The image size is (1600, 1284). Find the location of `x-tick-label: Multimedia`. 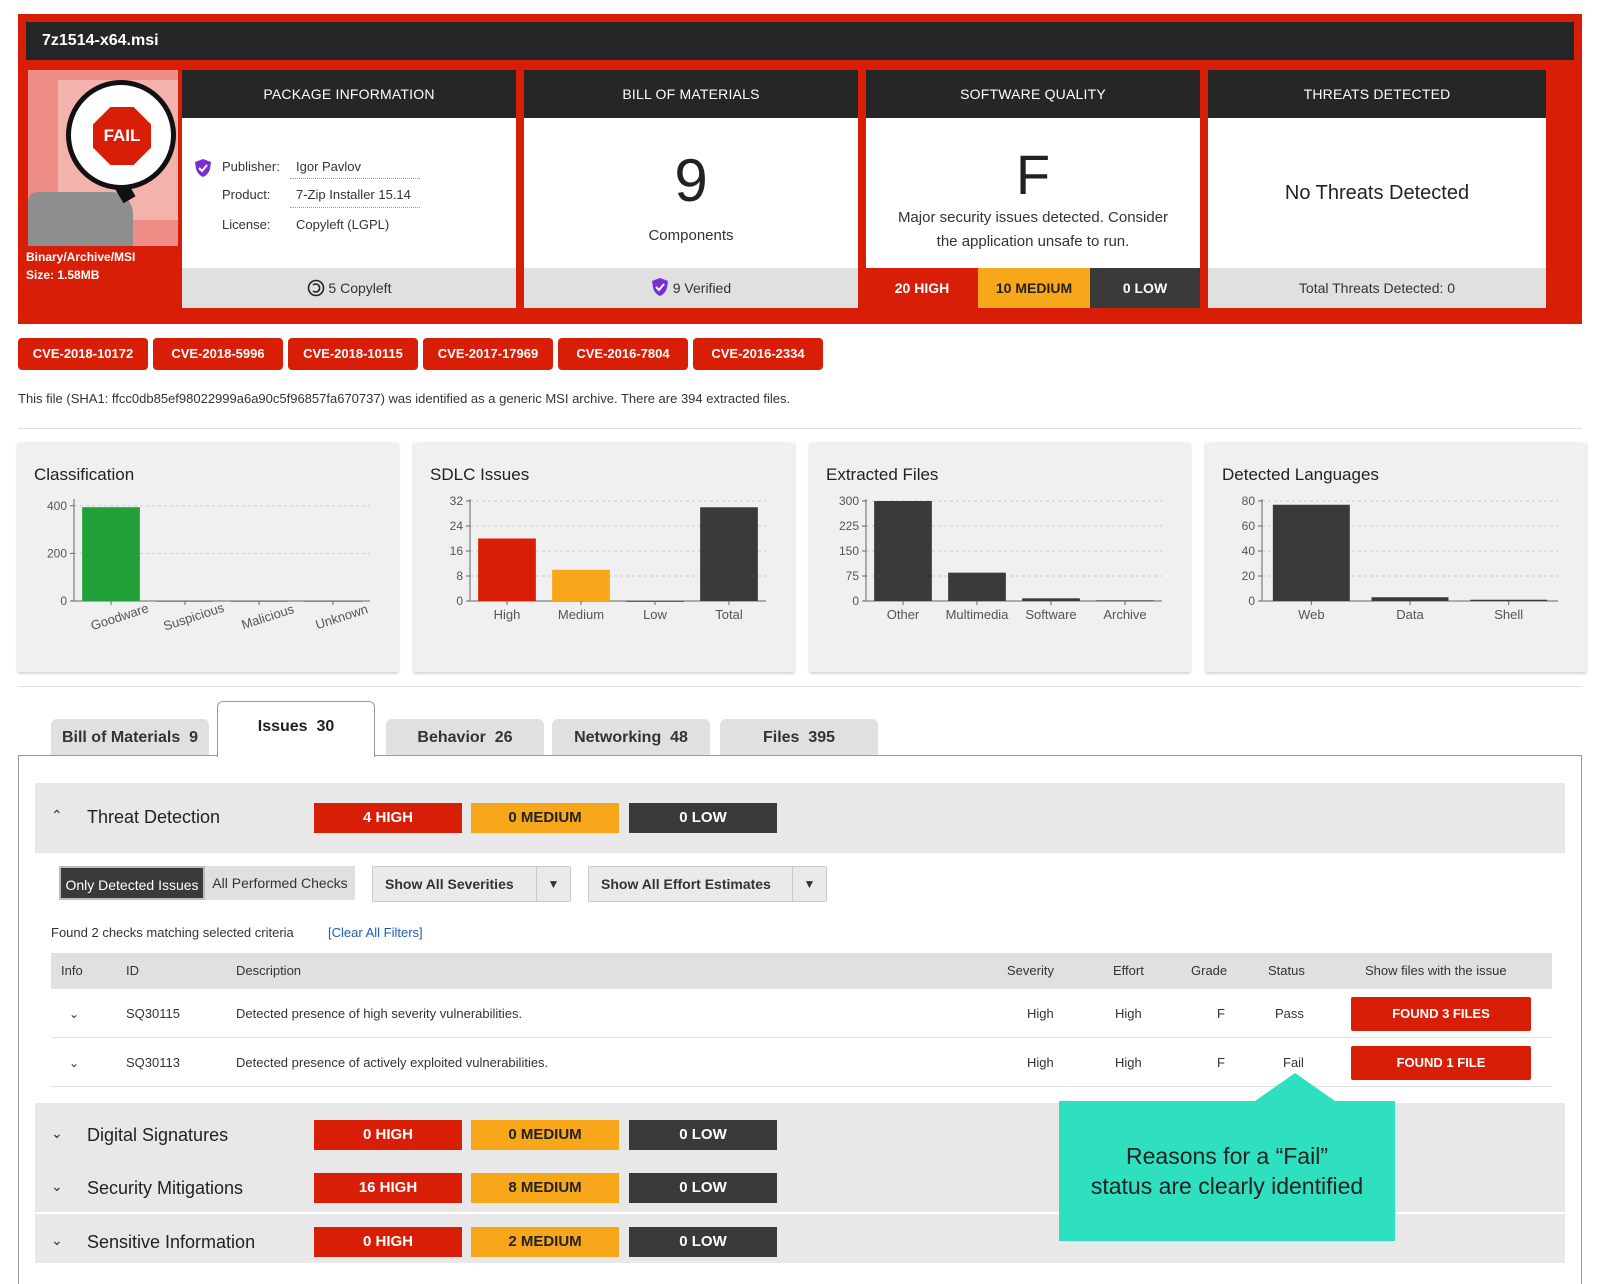

x-tick-label: Multimedia is located at coordinates (978, 614).